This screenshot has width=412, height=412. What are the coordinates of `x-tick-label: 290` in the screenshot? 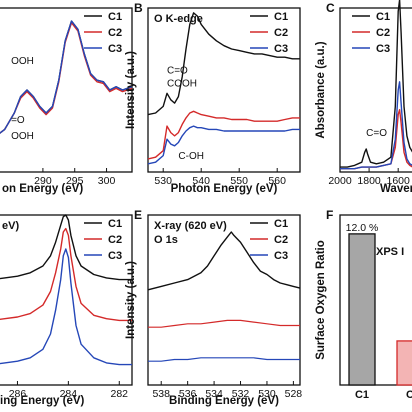 It's located at (43, 181).